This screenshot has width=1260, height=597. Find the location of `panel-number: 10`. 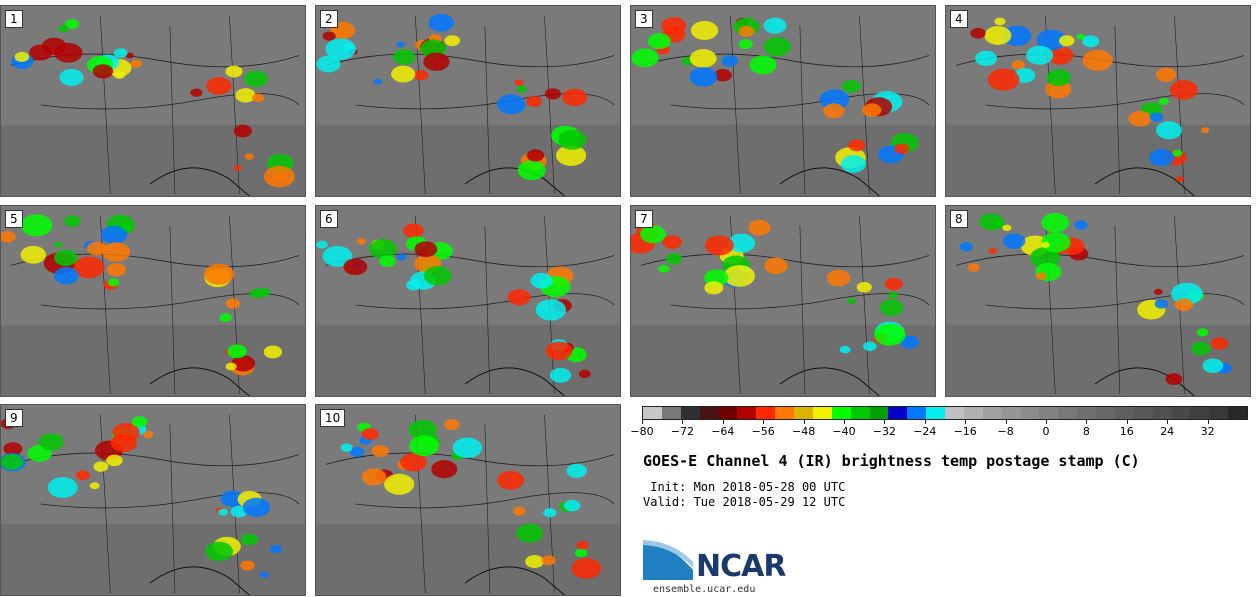

panel-number: 10 is located at coordinates (333, 418).